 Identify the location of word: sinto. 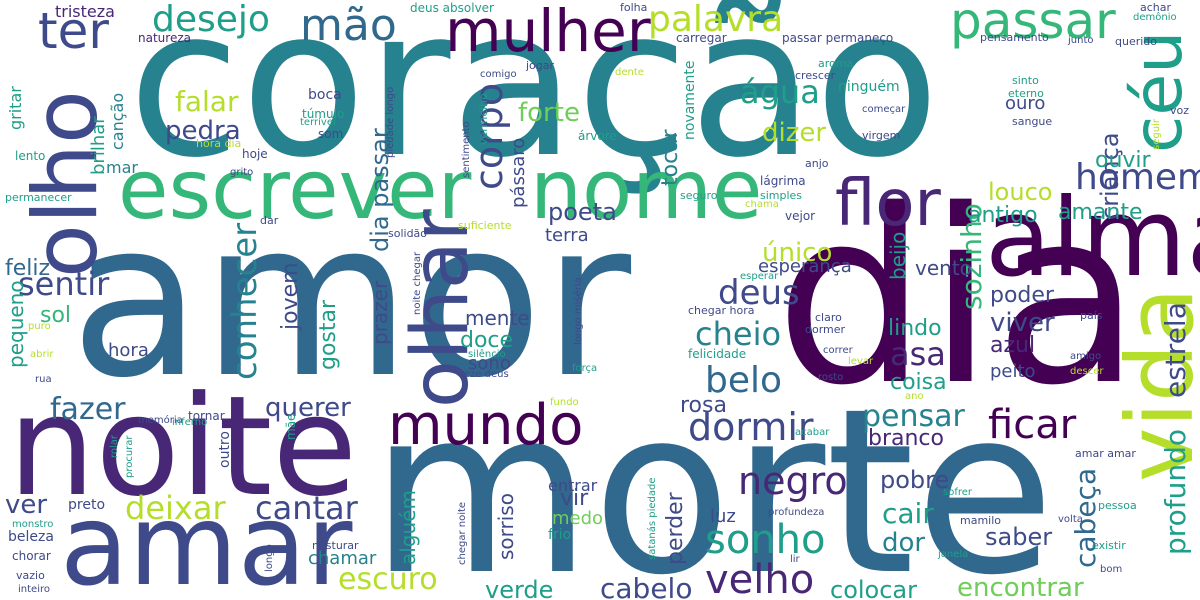
(1025, 80).